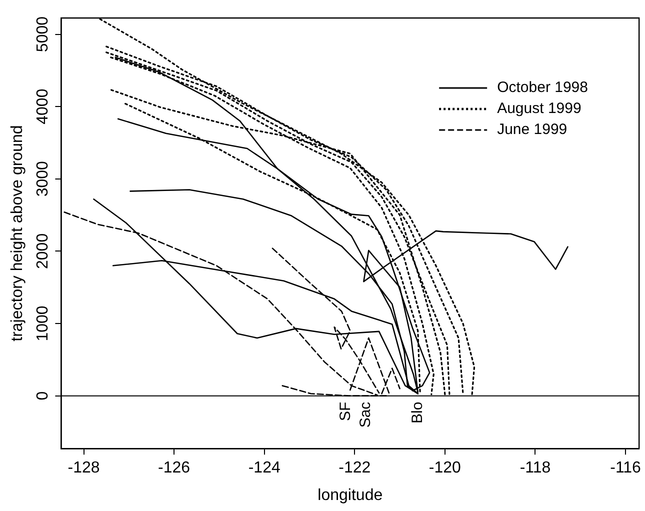 The height and width of the screenshot is (511, 645). What do you see at coordinates (84, 468) in the screenshot?
I see `x-tick-label: -128` at bounding box center [84, 468].